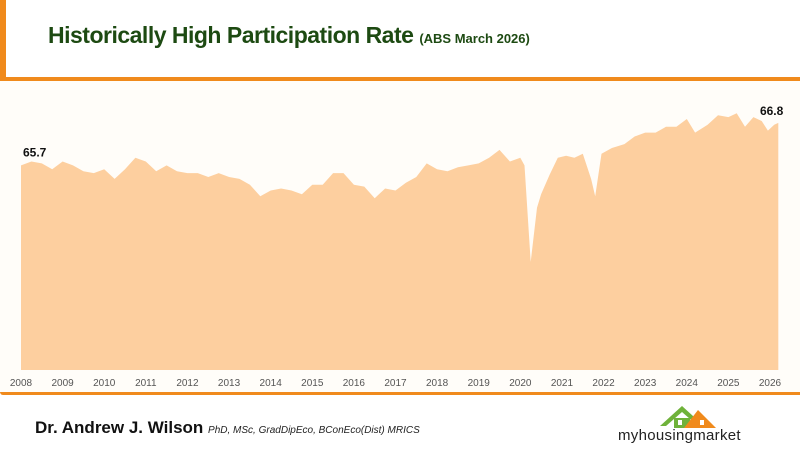  I want to click on x-tick-label: 2021, so click(562, 383).